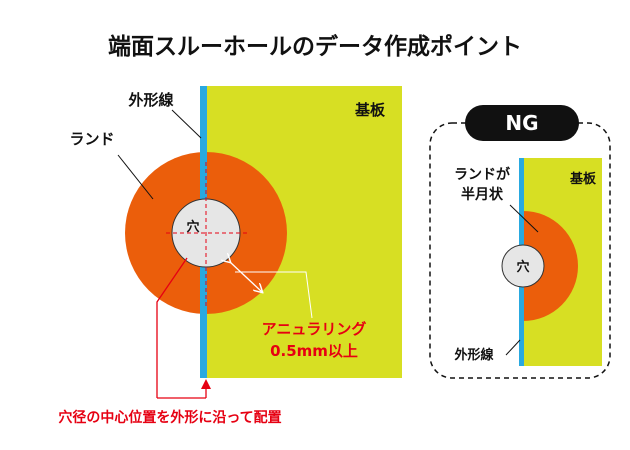  I want to click on ng-drill-hole, so click(523, 266).